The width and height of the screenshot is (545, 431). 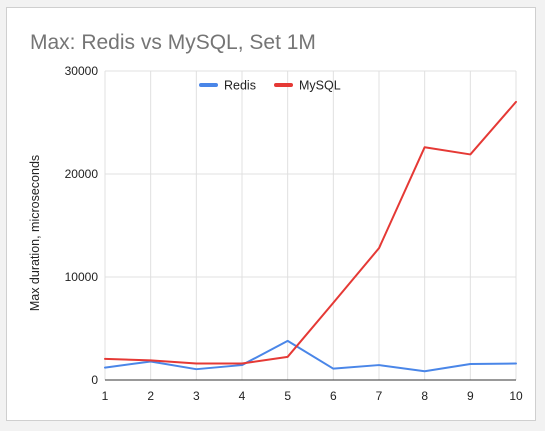 What do you see at coordinates (196, 396) in the screenshot?
I see `x-tick-label: 3` at bounding box center [196, 396].